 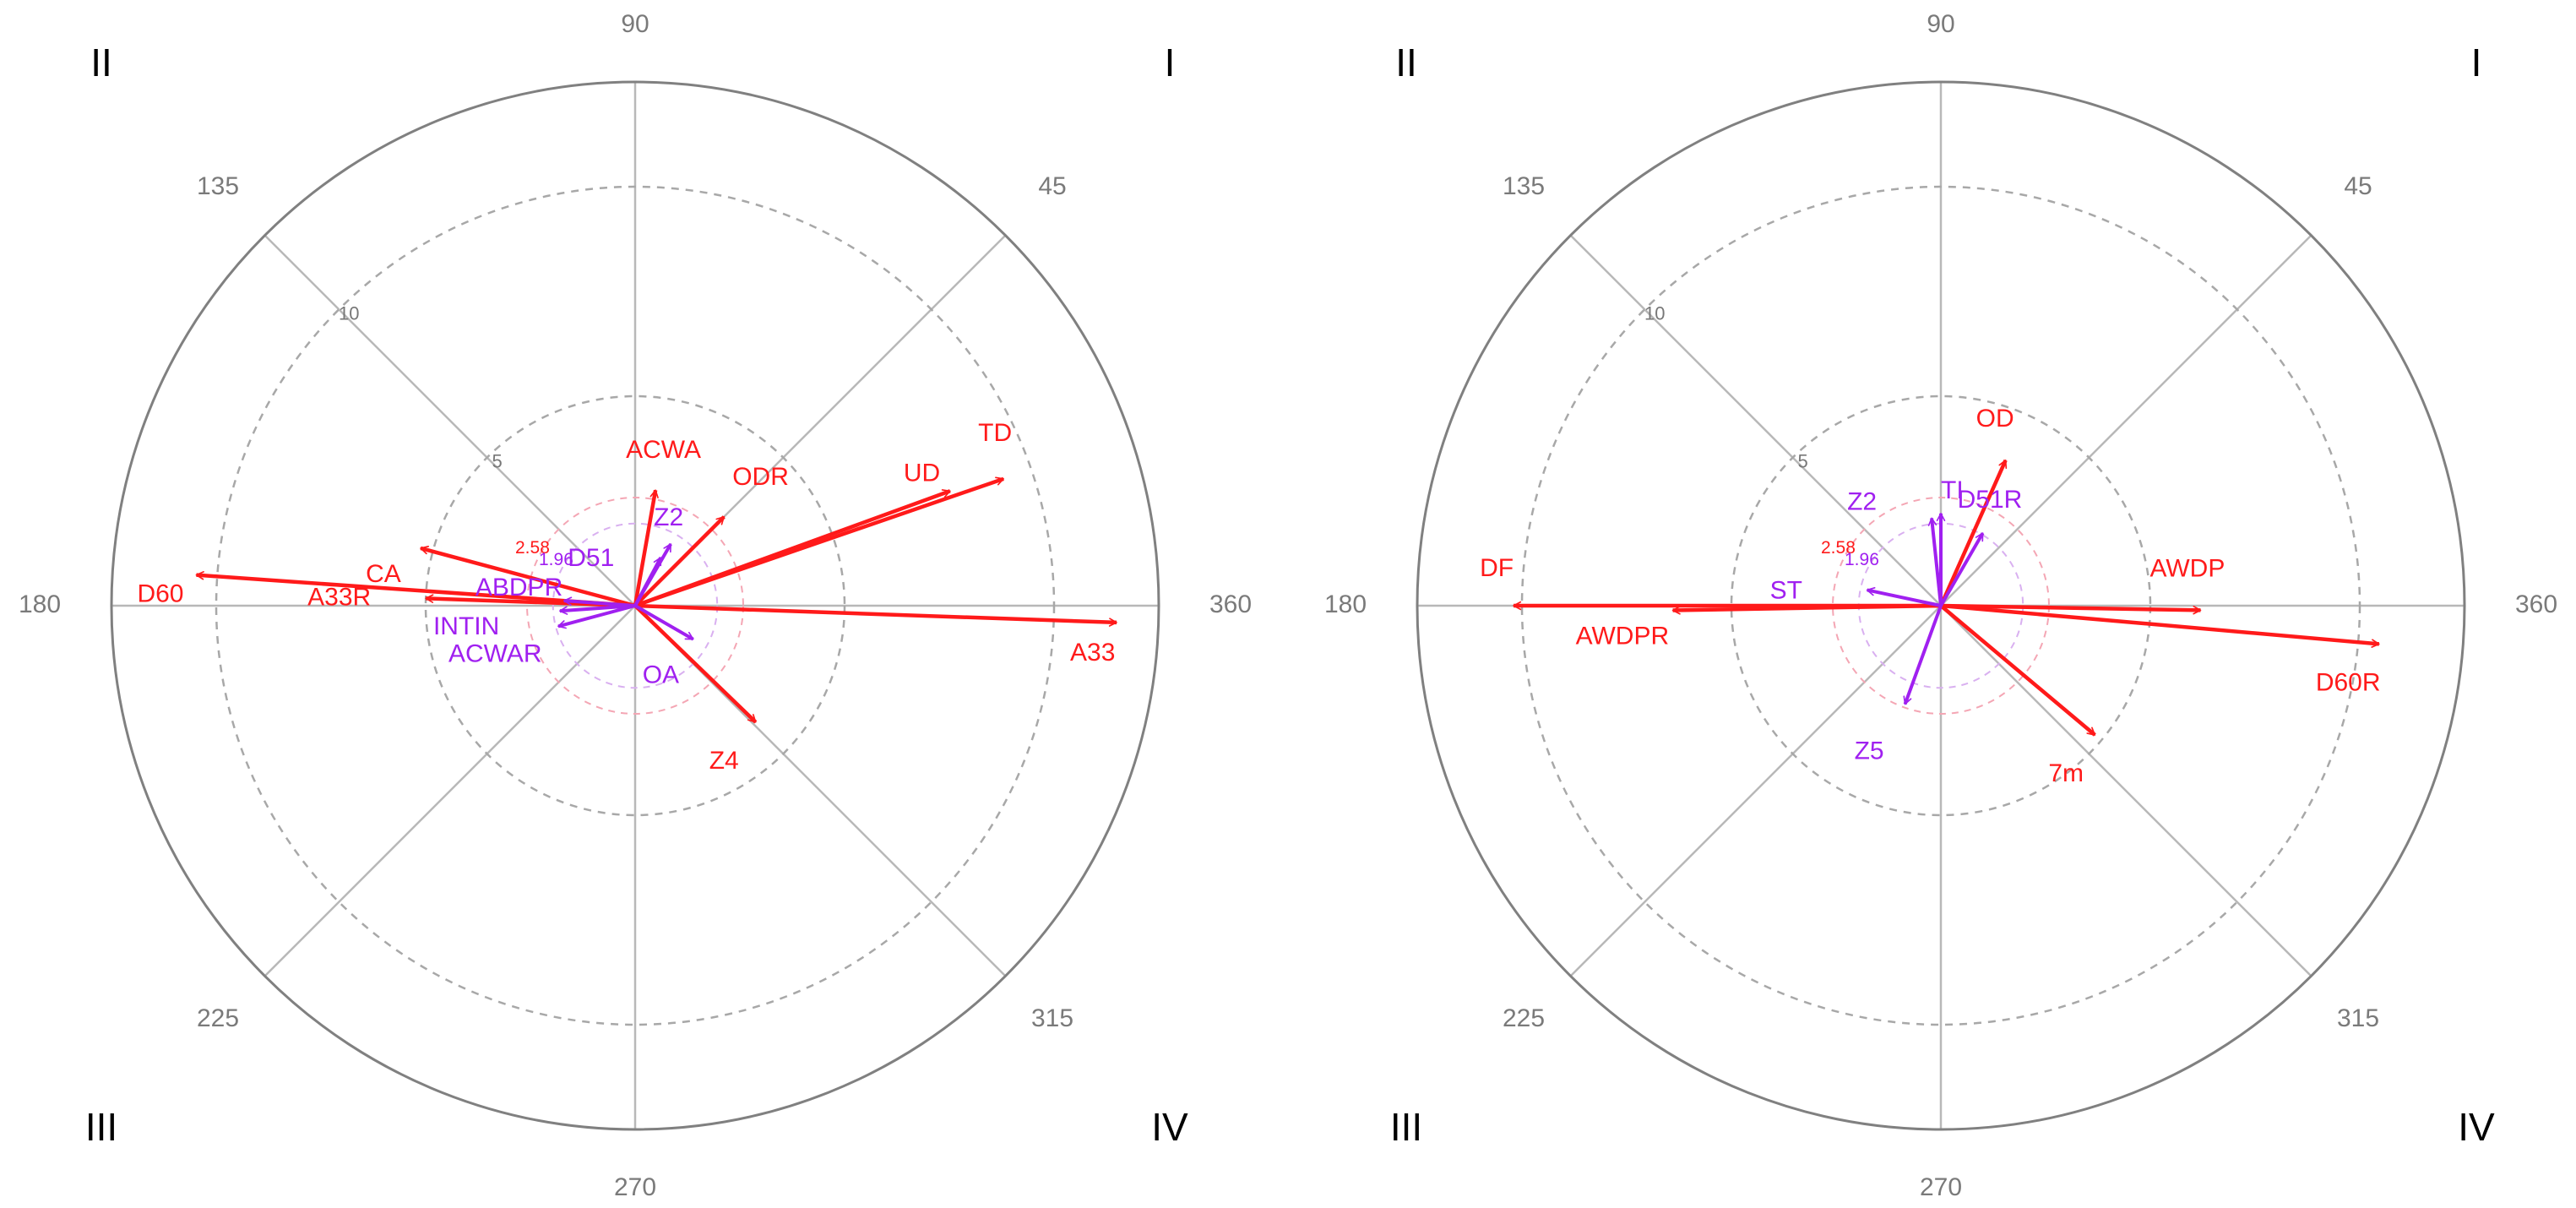 What do you see at coordinates (922, 473) in the screenshot?
I see `vector-label-ud: UD` at bounding box center [922, 473].